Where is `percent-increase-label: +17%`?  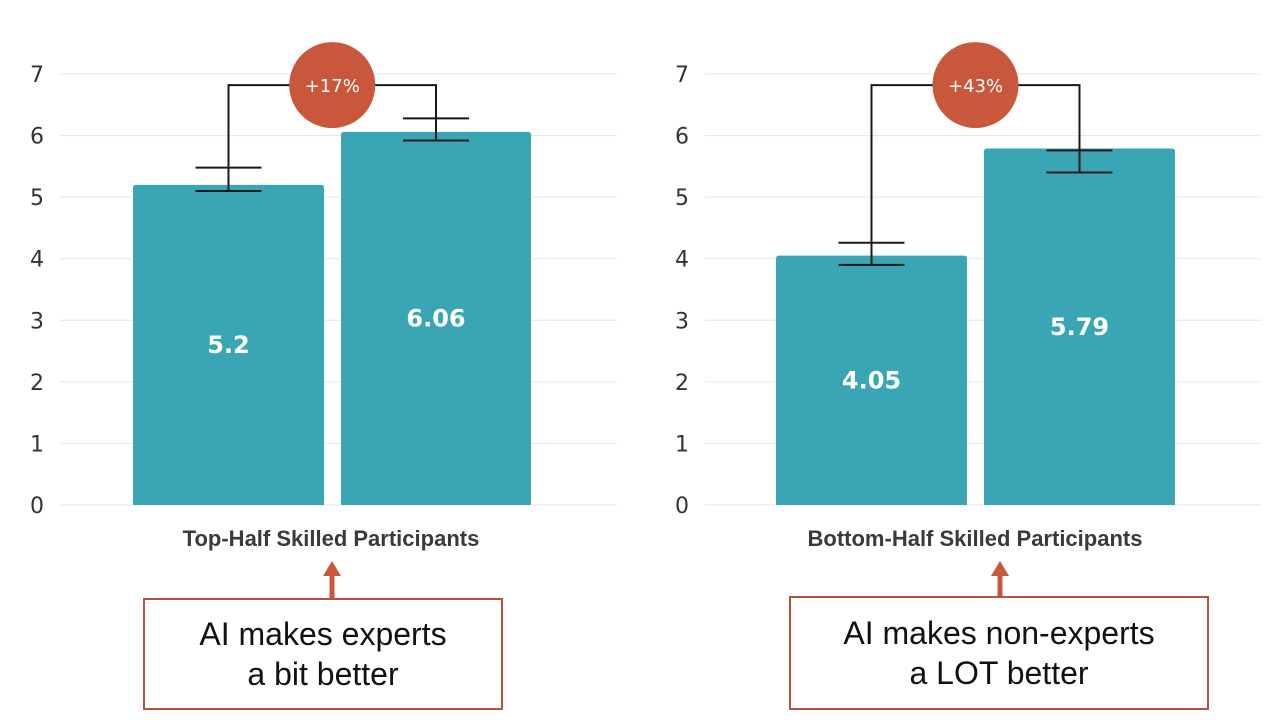 percent-increase-label: +17% is located at coordinates (332, 86).